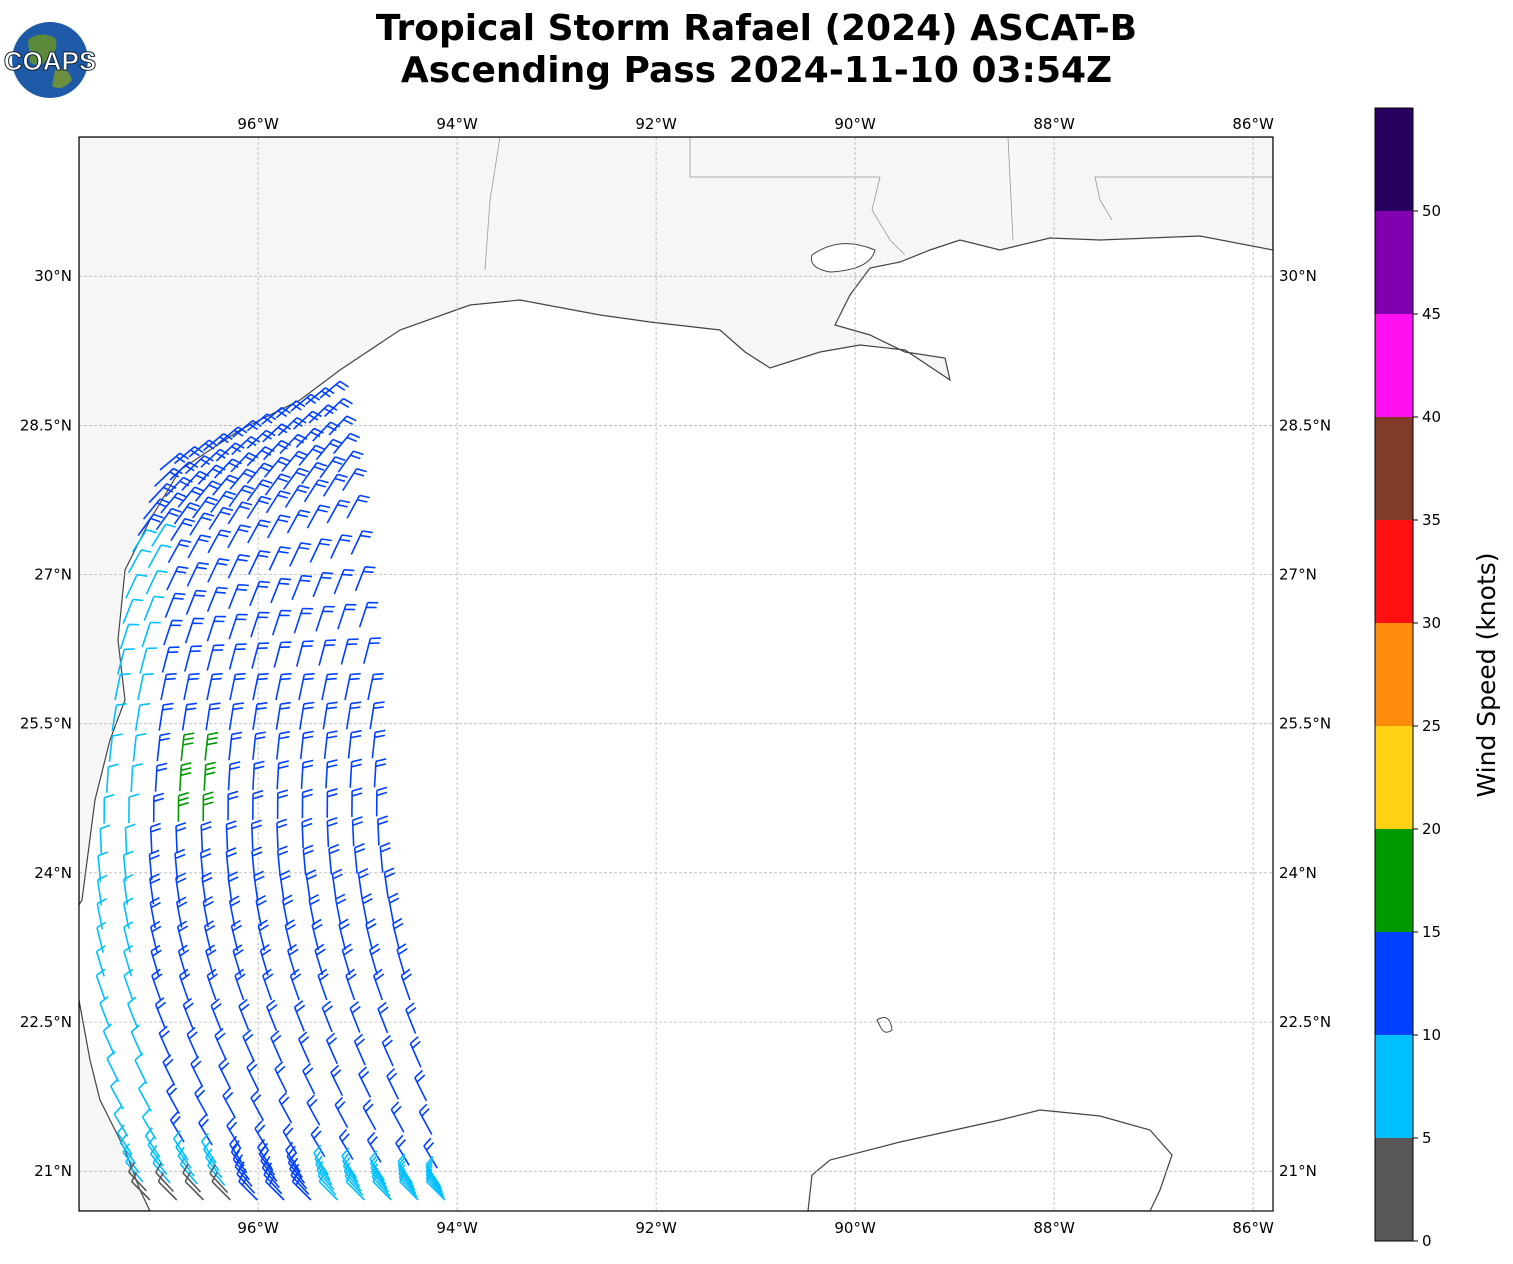 The height and width of the screenshot is (1264, 1513). Describe the element at coordinates (53, 575) in the screenshot. I see `lat-label-left: 27°N` at that location.